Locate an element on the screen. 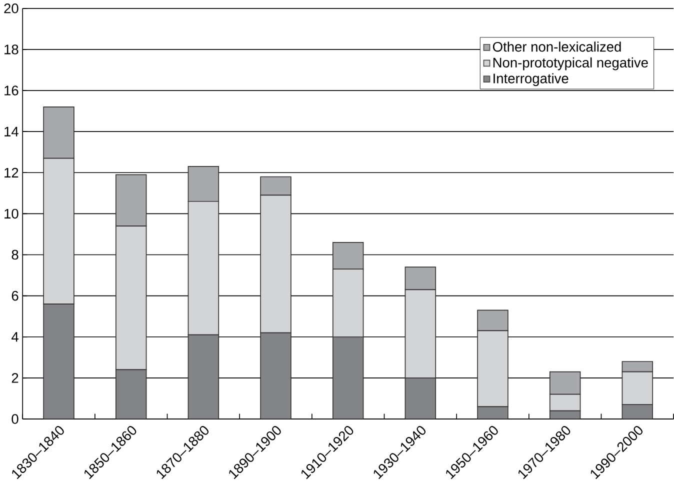 This screenshot has width=674, height=485. y-tick-label: 0 is located at coordinates (15, 419).